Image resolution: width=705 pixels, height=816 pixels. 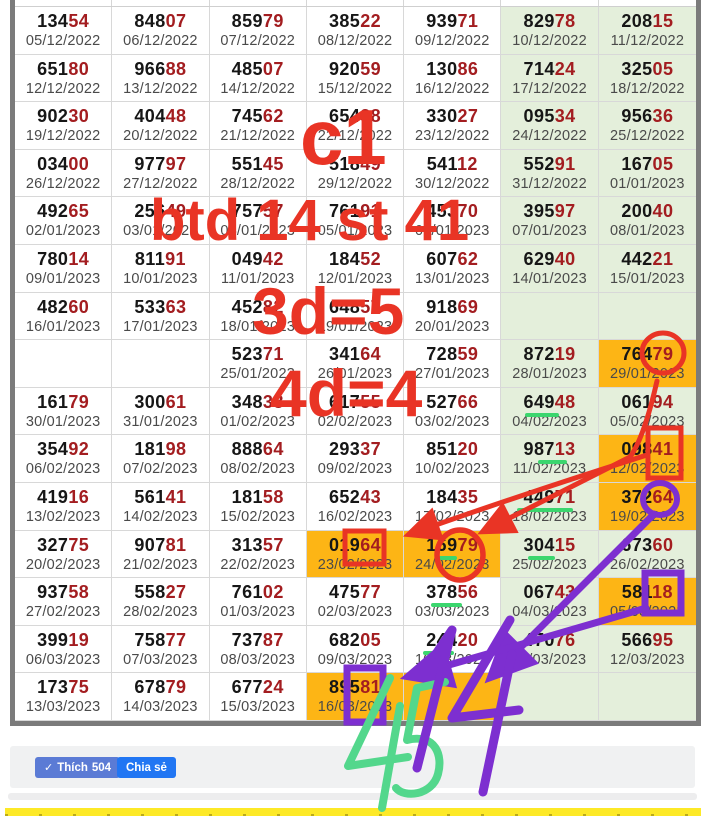 I want to click on result-cell: 81191 10/01/2023, so click(x=161, y=268).